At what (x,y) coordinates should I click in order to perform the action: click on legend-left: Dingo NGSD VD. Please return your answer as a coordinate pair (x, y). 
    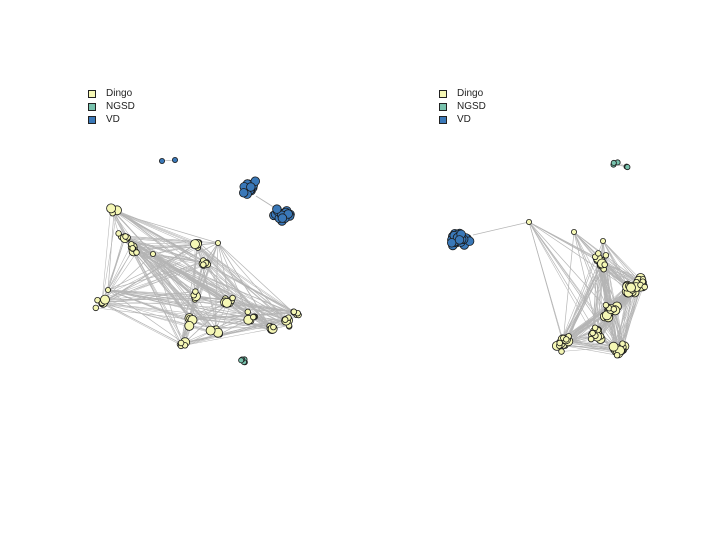
    Looking at the image, I should click on (111, 106).